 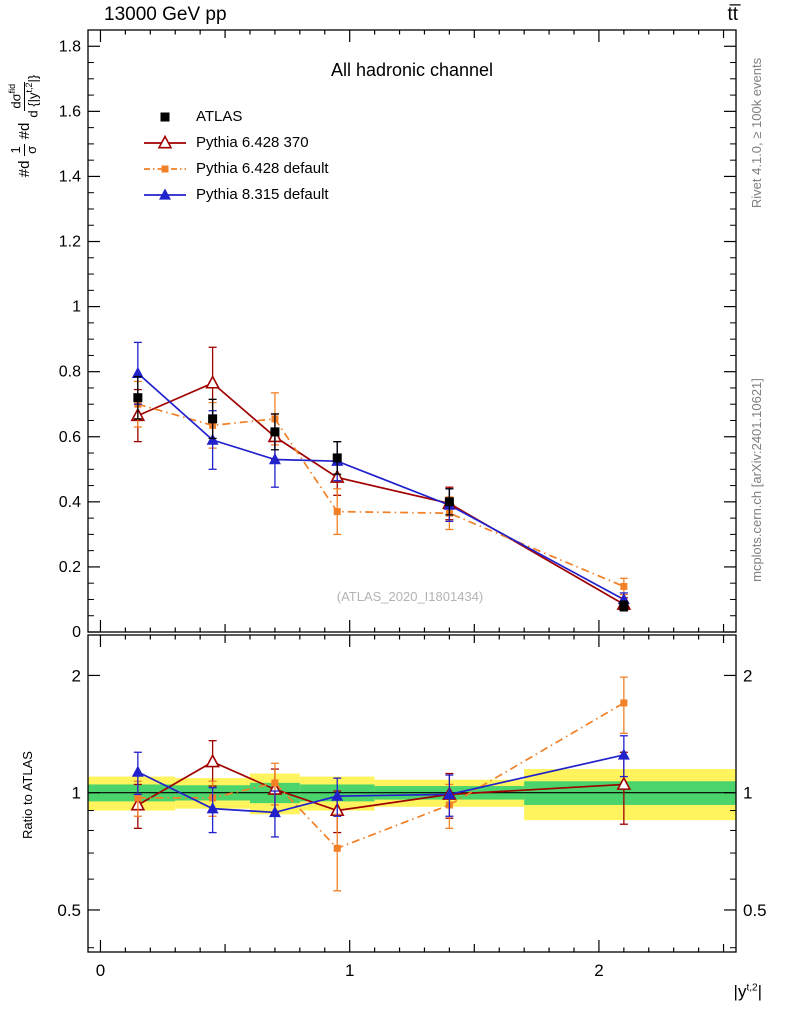 What do you see at coordinates (70, 111) in the screenshot?
I see `svg-text: 1.6` at bounding box center [70, 111].